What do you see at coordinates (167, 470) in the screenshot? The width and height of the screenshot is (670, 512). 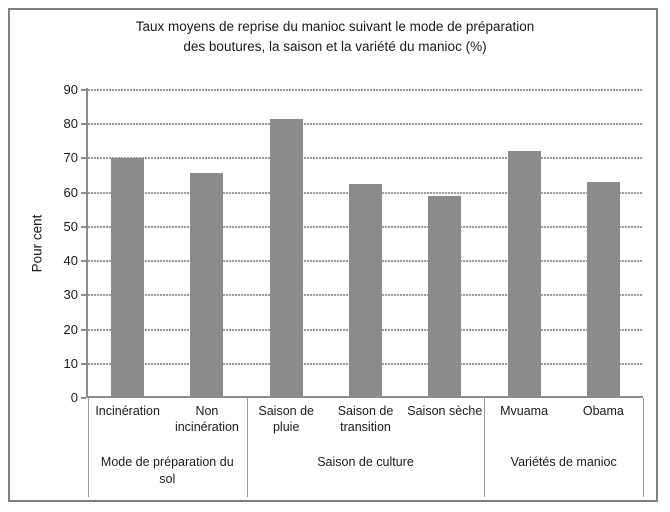 I see `group-label-mode-de-preparation-du-sol: Mode de préparation du sol` at bounding box center [167, 470].